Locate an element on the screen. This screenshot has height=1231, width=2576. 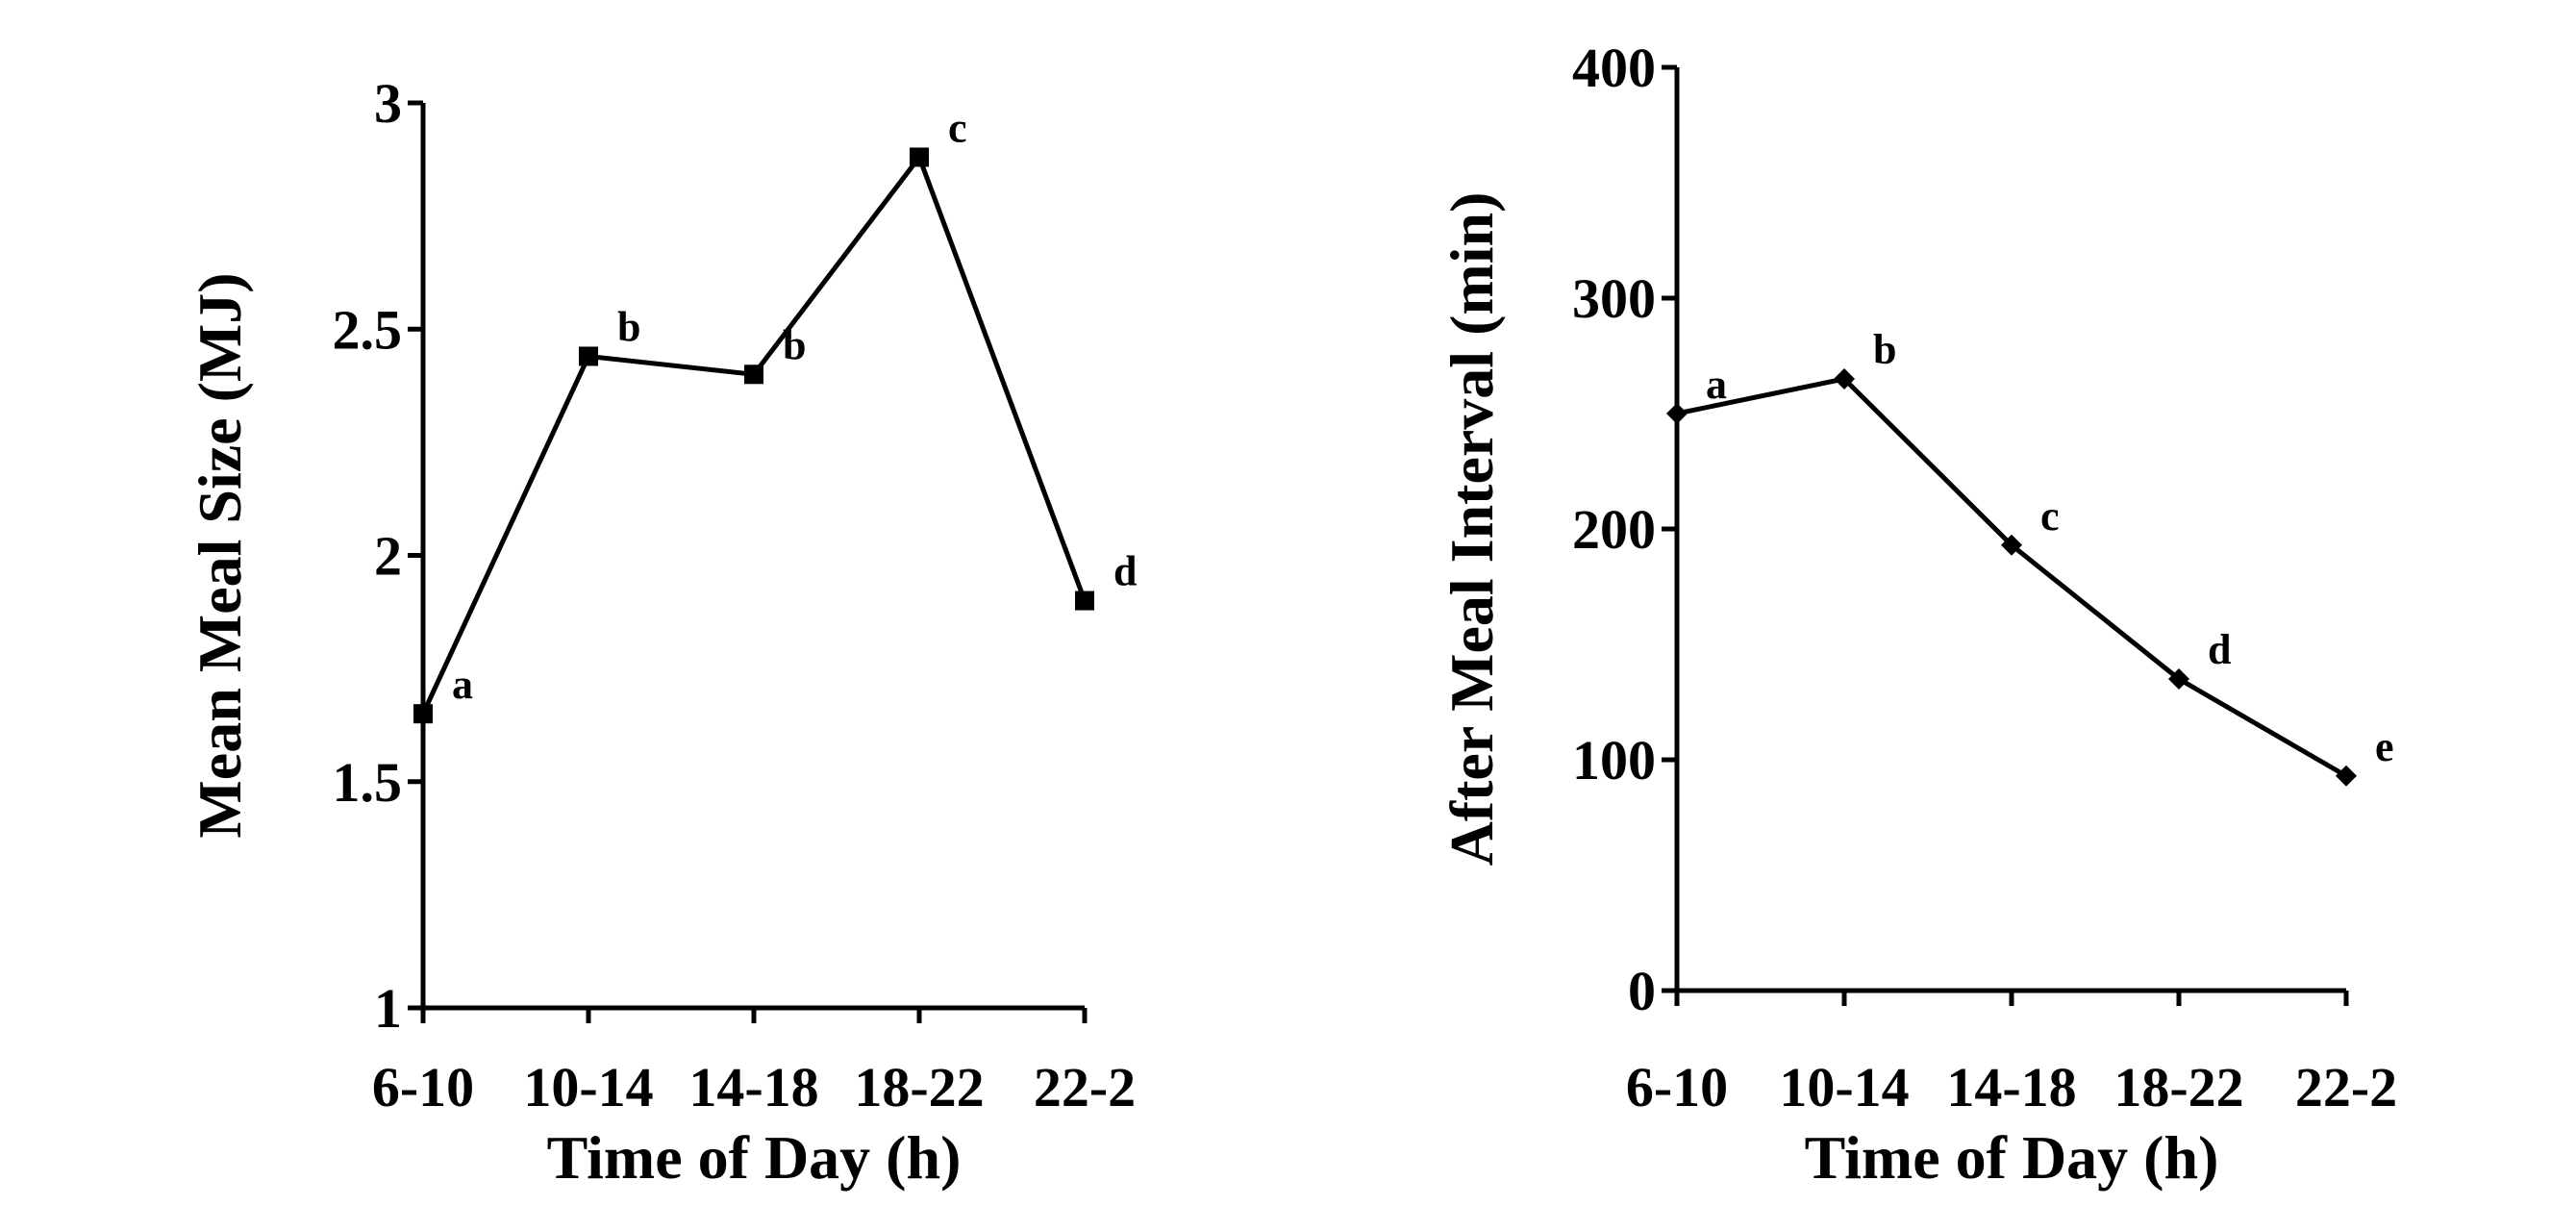
y-axis-title: Mean Meal Size (MJ) is located at coordinates (220, 555).